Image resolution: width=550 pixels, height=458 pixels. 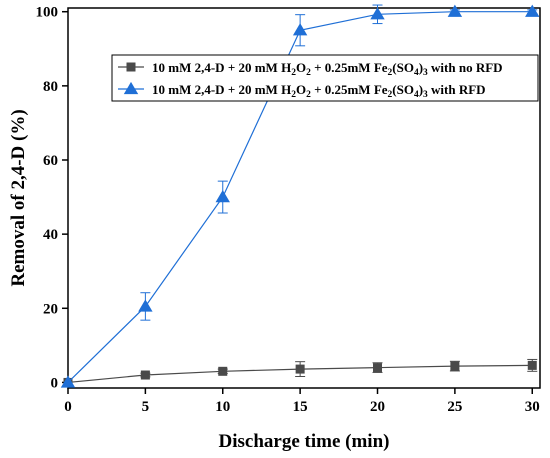 What do you see at coordinates (304, 441) in the screenshot?
I see `x-axis-title: Discharge time (min)` at bounding box center [304, 441].